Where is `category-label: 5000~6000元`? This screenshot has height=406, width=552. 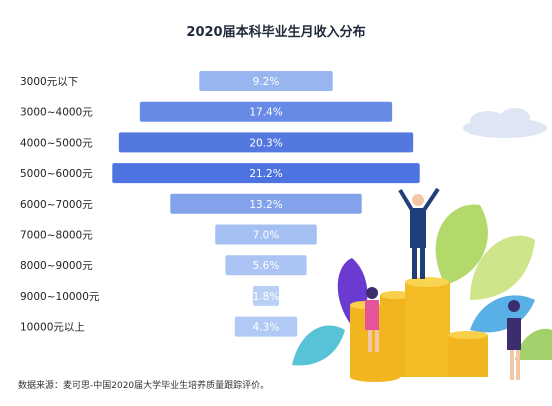 category-label: 5000~6000元 is located at coordinates (56, 174).